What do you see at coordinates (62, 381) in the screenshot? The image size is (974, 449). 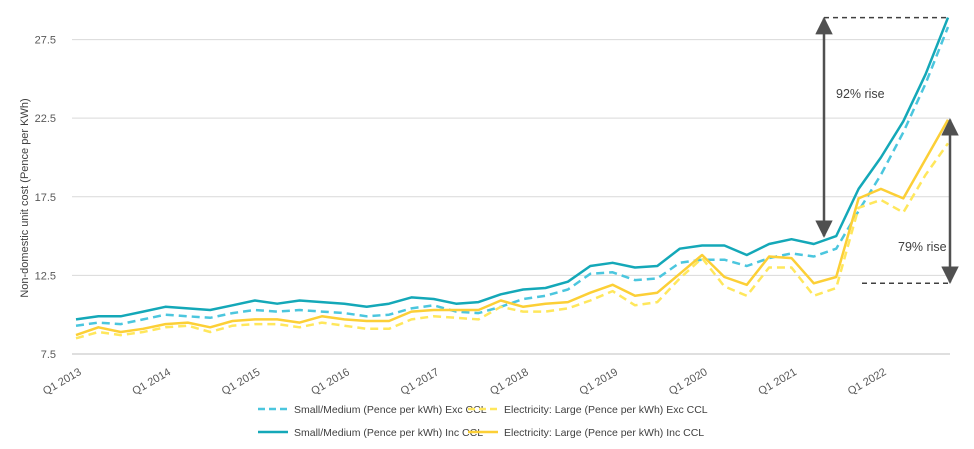 I see `x-tick-label: Q1 2013` at bounding box center [62, 381].